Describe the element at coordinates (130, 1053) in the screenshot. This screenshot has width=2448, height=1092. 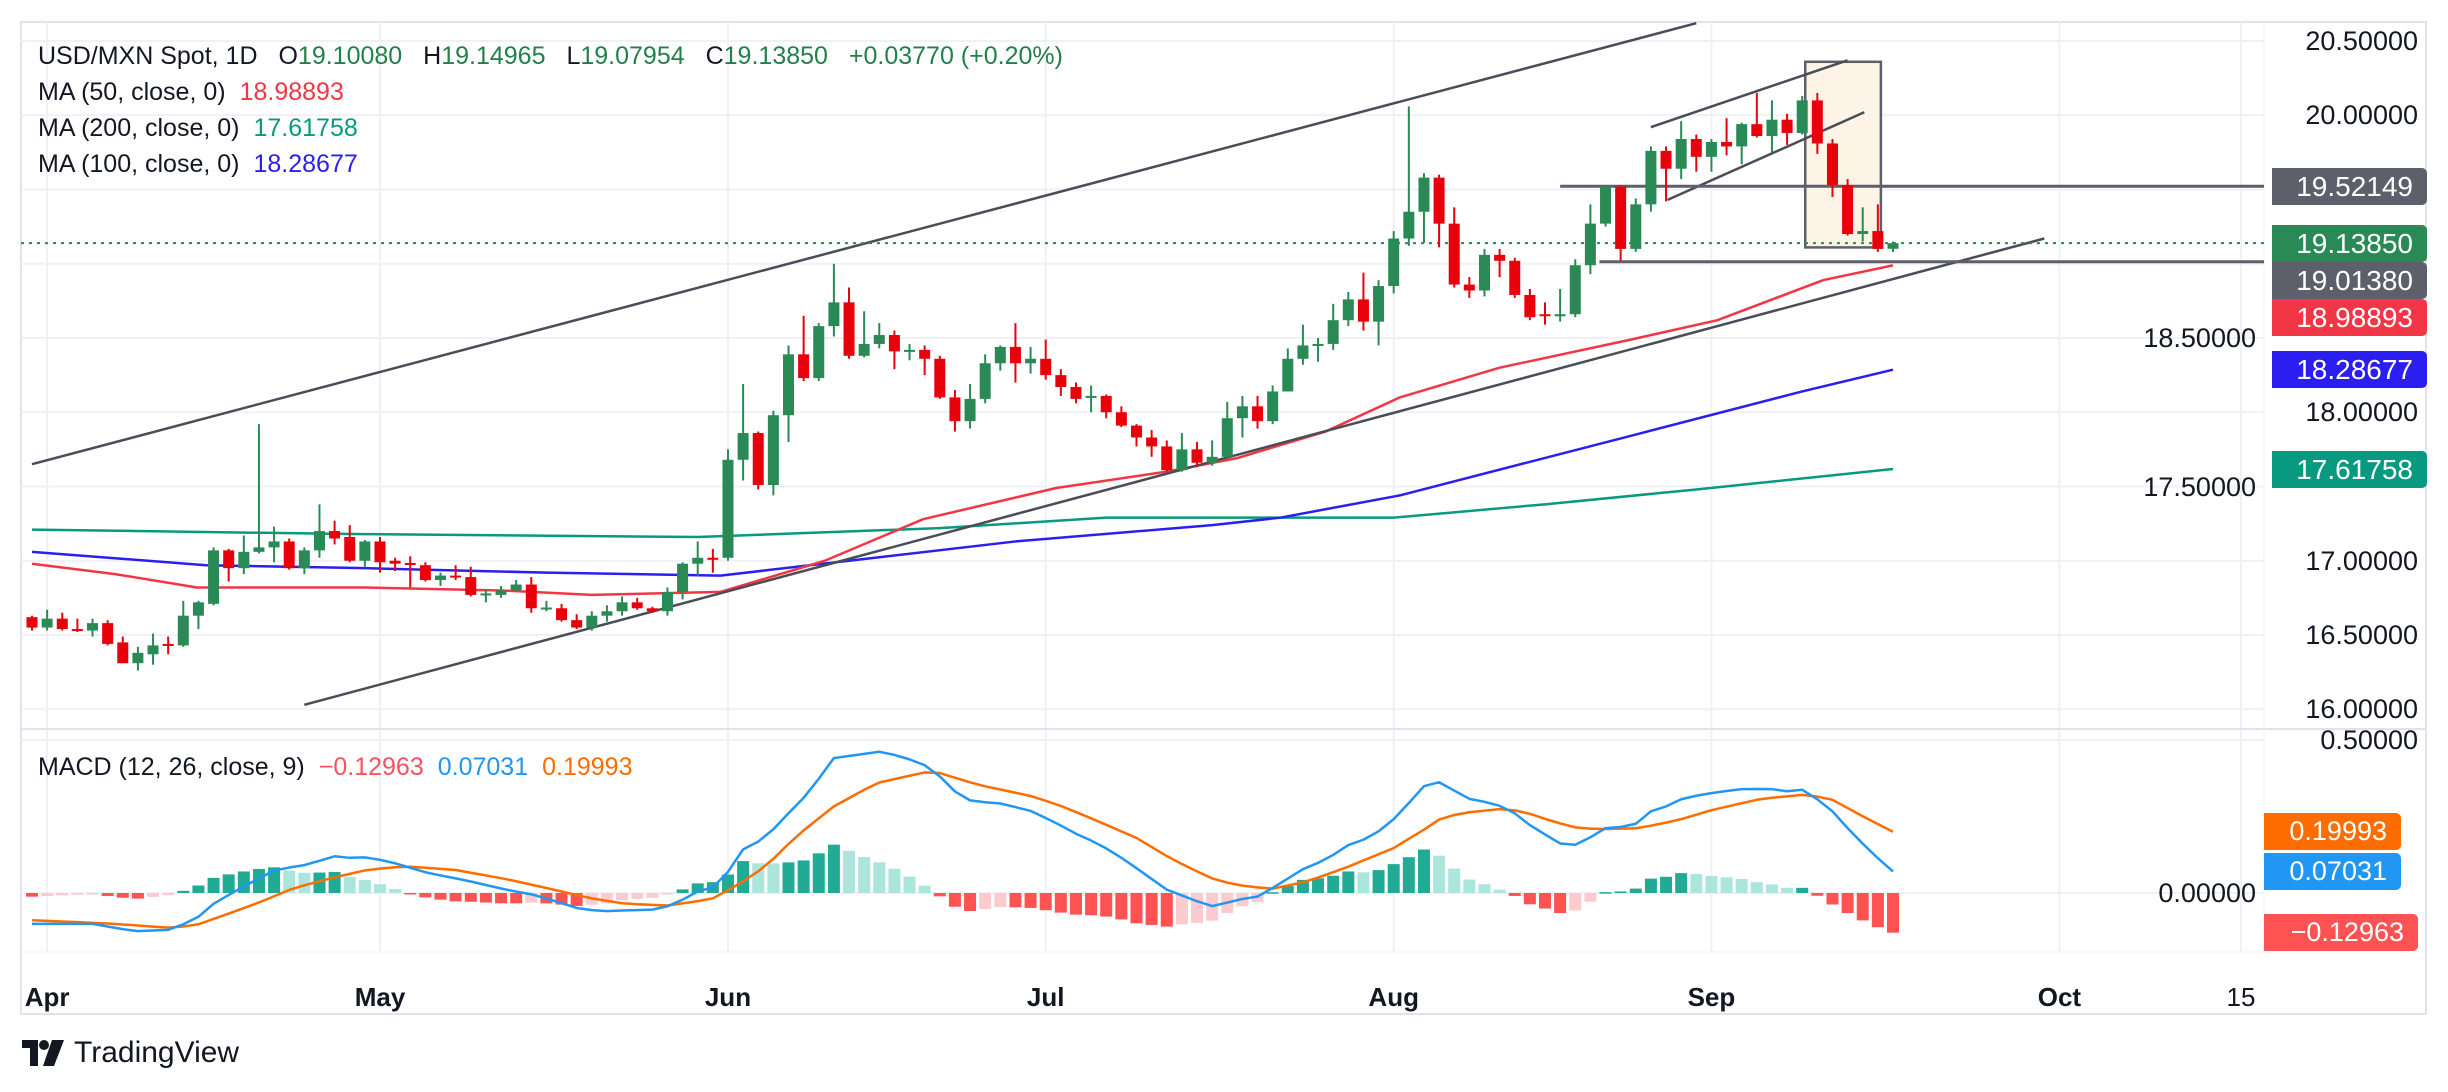
I see `tradingview-logo: TradingView` at that location.